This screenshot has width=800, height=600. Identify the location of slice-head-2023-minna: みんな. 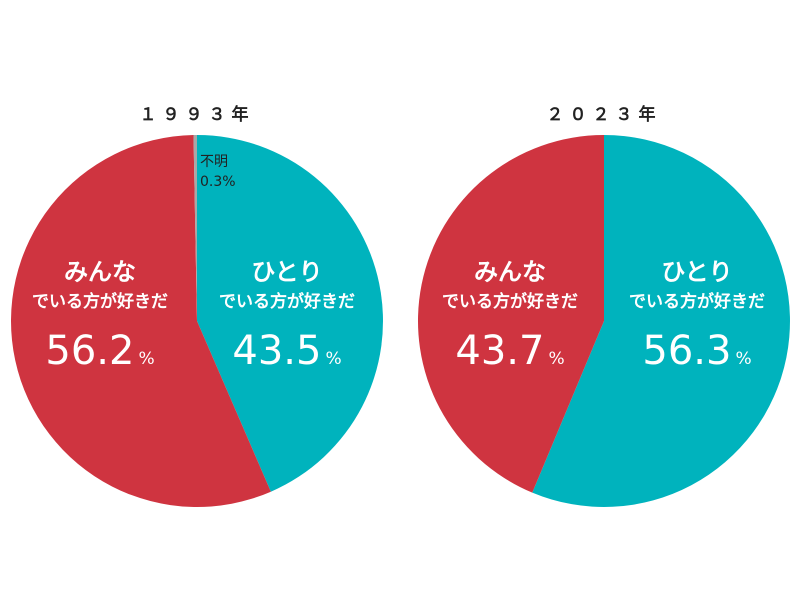
(510, 272).